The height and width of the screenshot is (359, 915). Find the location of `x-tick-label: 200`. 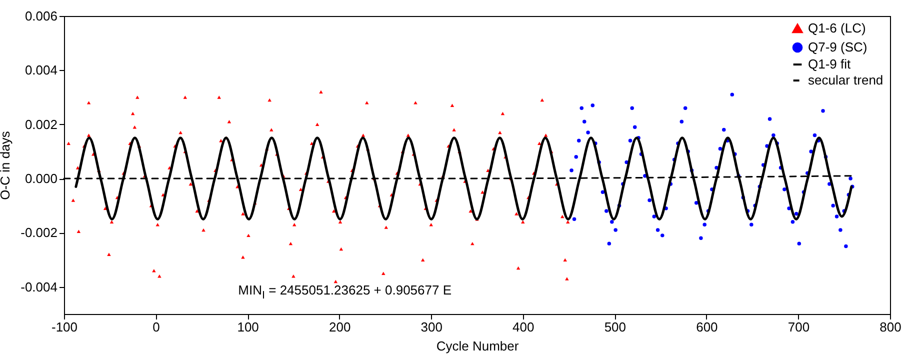

x-tick-label: 200 is located at coordinates (339, 327).